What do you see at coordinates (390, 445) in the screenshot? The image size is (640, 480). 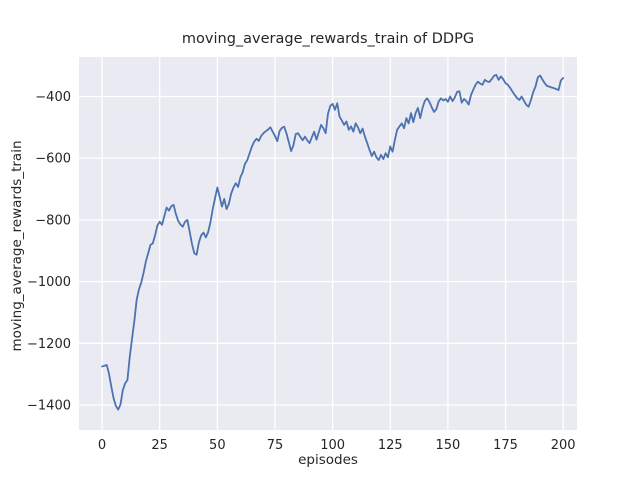 I see `x-tick-label-5: 125` at bounding box center [390, 445].